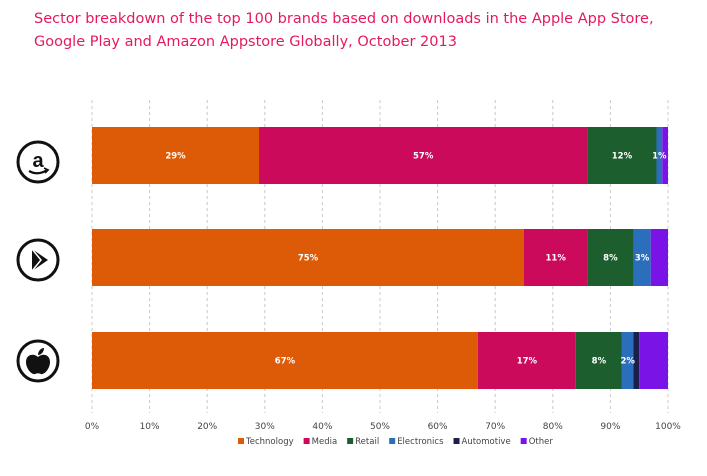 The width and height of the screenshot is (707, 476). I want to click on data-label: 67%, so click(285, 362).